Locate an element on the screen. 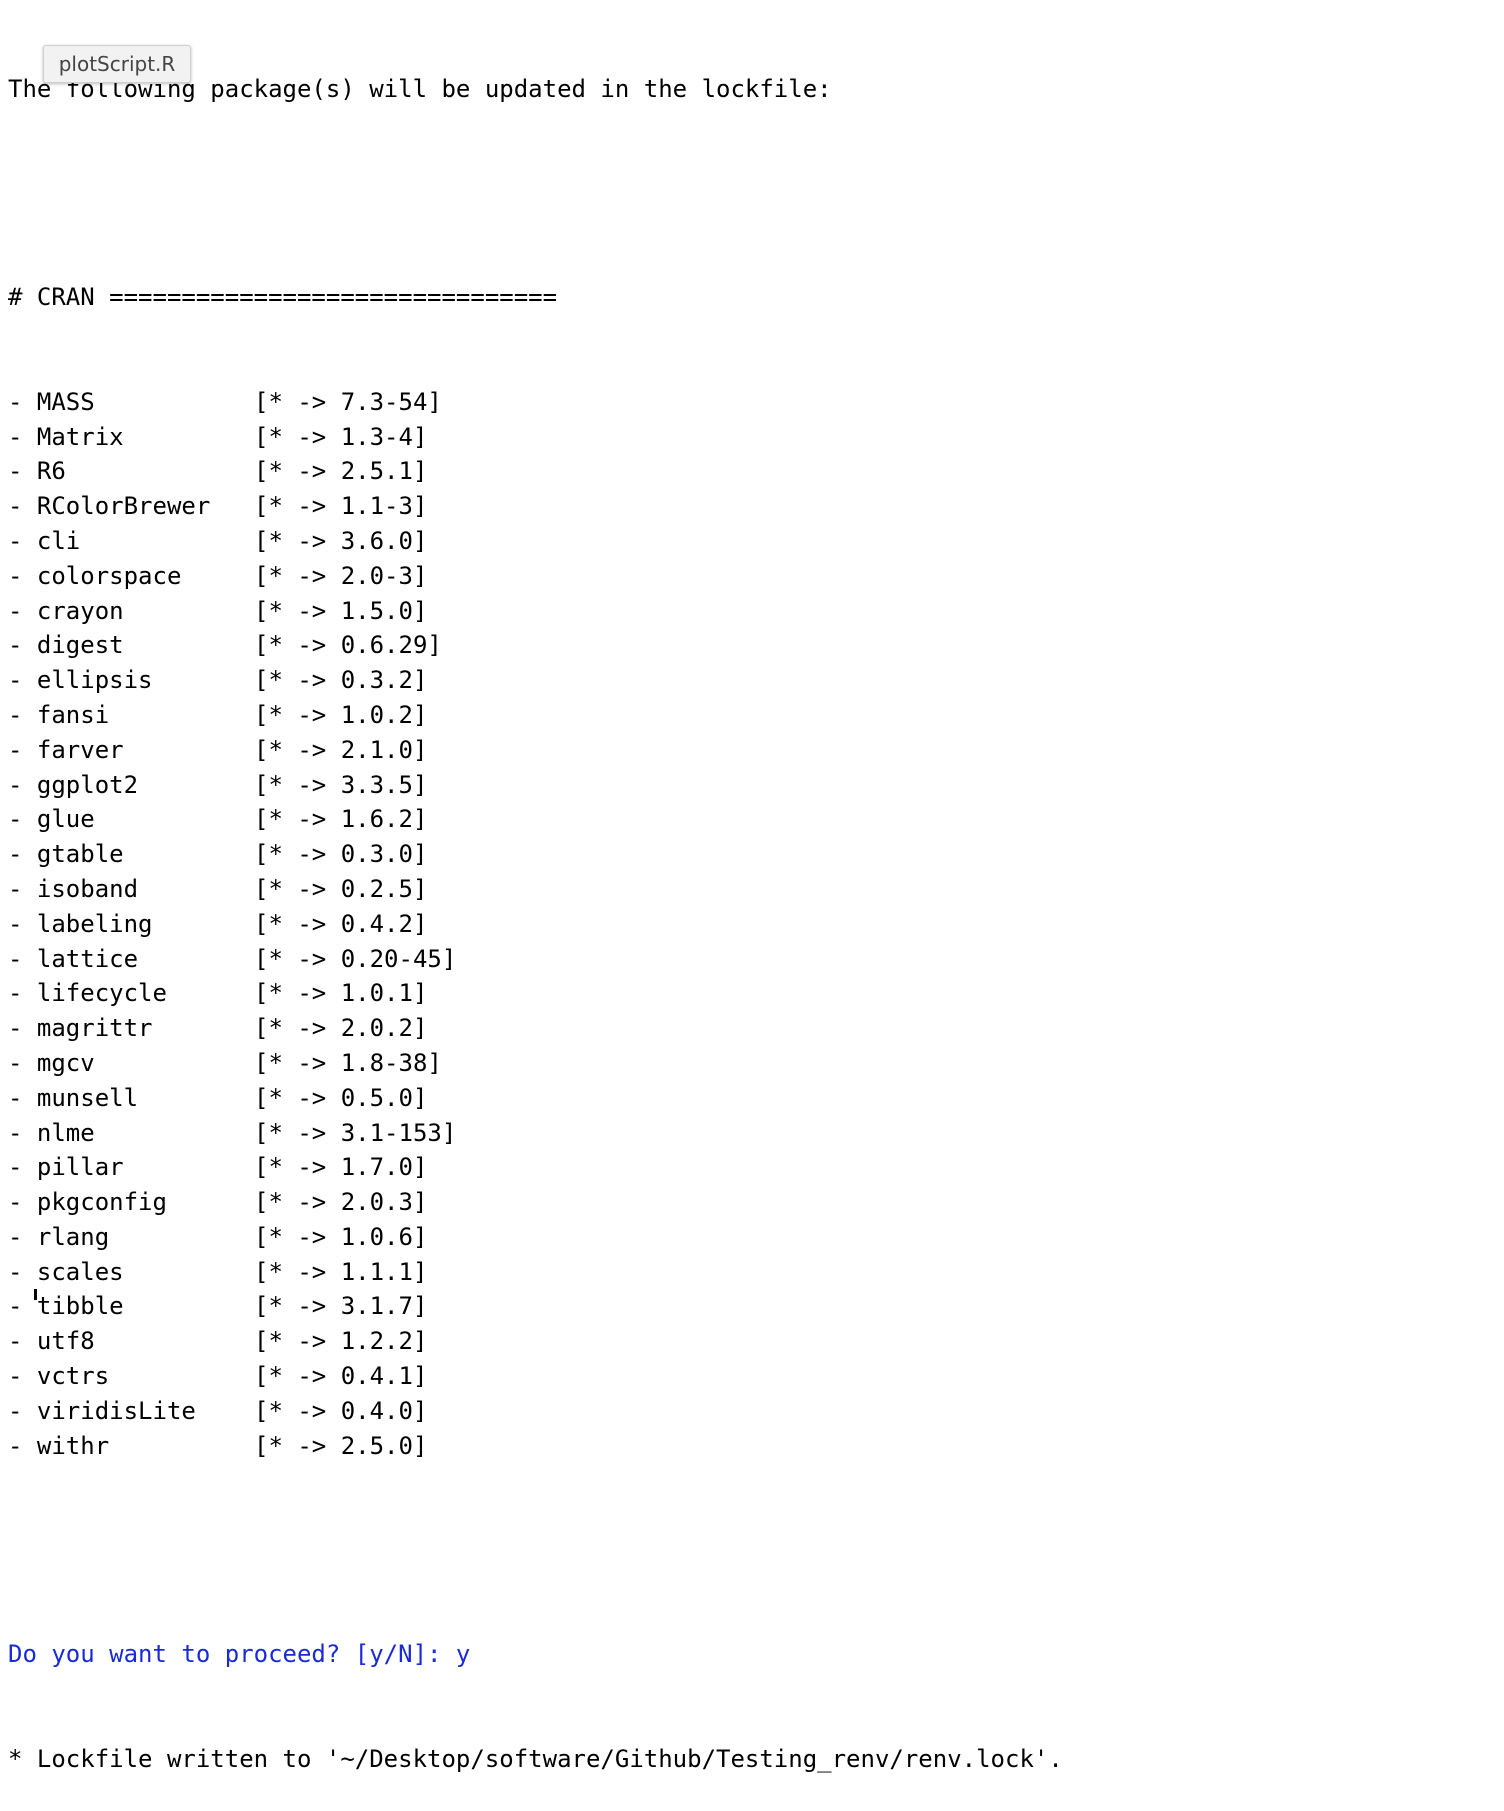  package-row: - ggplot2 [* -> 3.3.5] is located at coordinates (535, 785).